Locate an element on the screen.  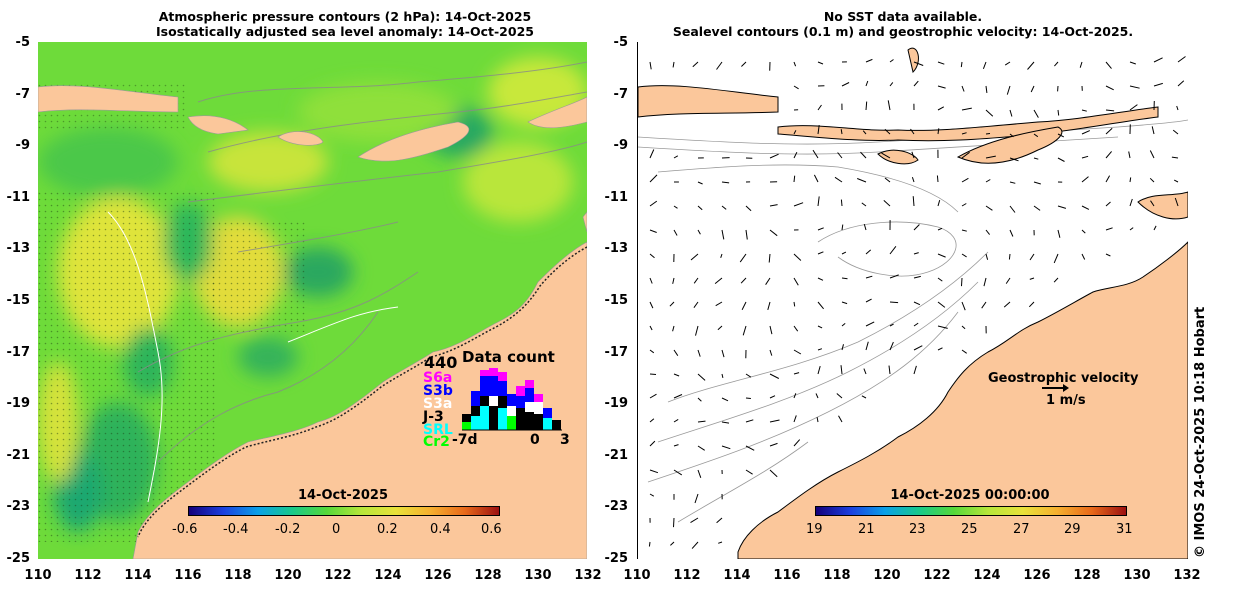
x-tick-label: 110 is located at coordinates (38, 575).